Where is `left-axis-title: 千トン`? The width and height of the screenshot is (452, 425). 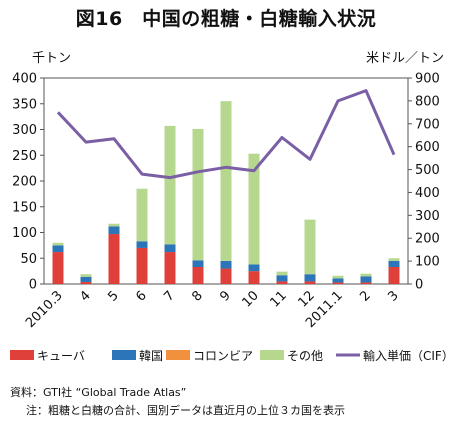 left-axis-title: 千トン is located at coordinates (51, 58).